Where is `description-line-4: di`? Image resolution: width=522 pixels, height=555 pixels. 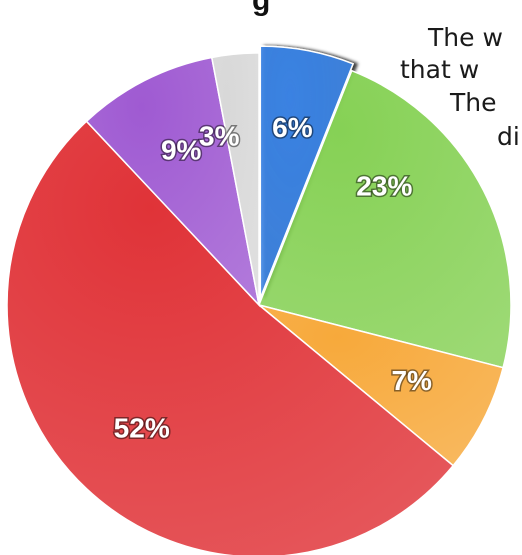
description-line-4: di is located at coordinates (508, 136).